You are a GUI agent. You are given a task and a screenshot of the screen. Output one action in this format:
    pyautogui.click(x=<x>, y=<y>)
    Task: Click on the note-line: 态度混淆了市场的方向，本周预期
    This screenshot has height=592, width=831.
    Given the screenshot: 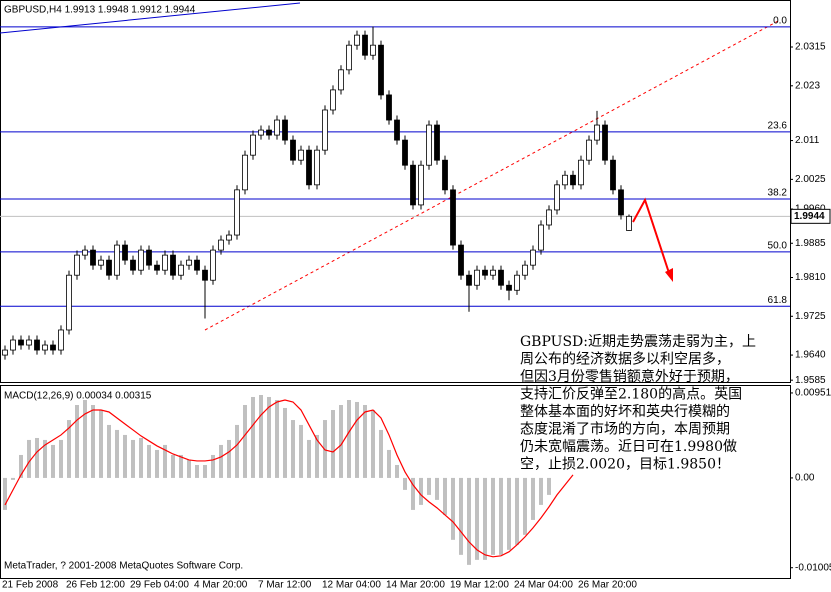 What is the action you would take?
    pyautogui.click(x=625, y=429)
    